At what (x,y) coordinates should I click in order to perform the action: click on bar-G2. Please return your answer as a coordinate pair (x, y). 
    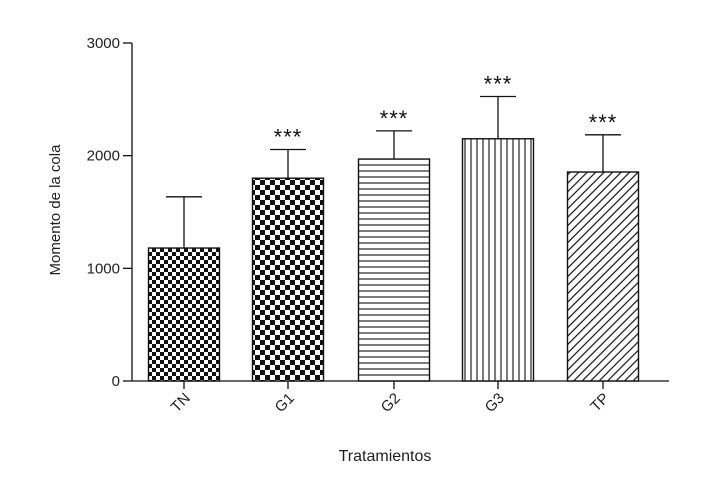
    Looking at the image, I should click on (394, 270).